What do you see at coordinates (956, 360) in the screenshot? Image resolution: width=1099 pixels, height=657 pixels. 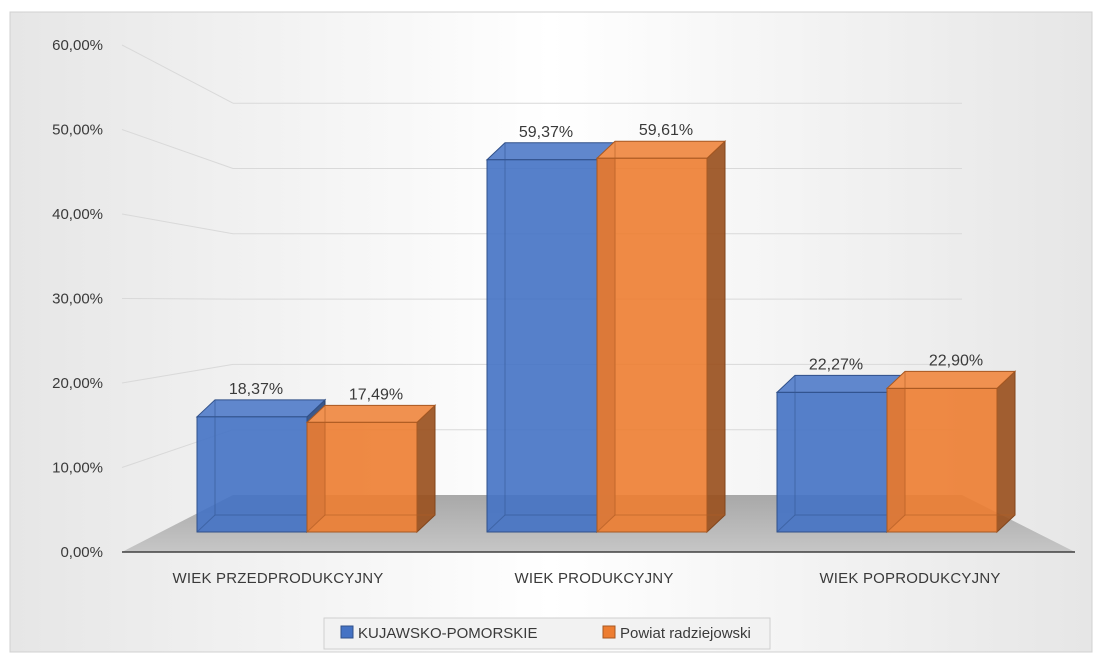 I see `data-label: 22,90%` at bounding box center [956, 360].